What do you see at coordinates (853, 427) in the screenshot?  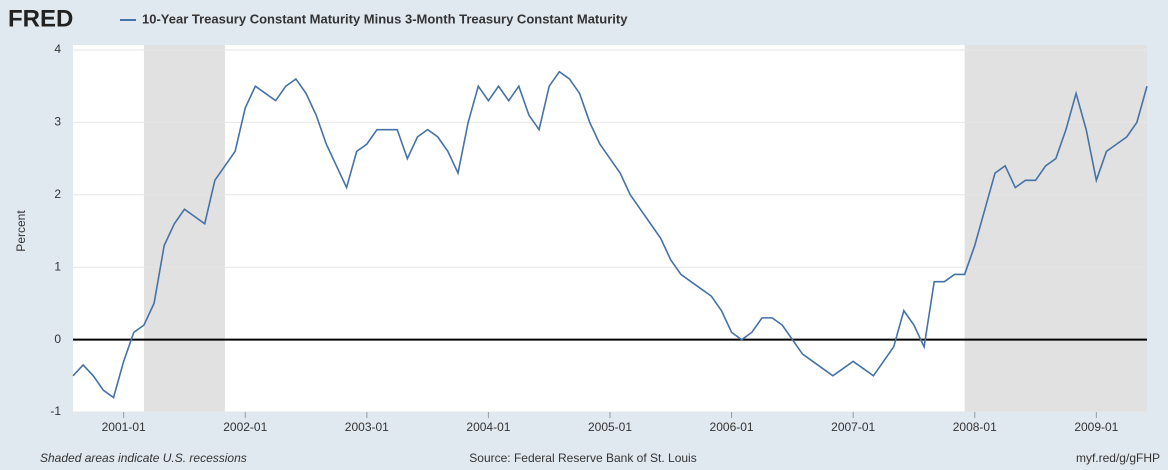 I see `x-tick-label: 2007-01` at bounding box center [853, 427].